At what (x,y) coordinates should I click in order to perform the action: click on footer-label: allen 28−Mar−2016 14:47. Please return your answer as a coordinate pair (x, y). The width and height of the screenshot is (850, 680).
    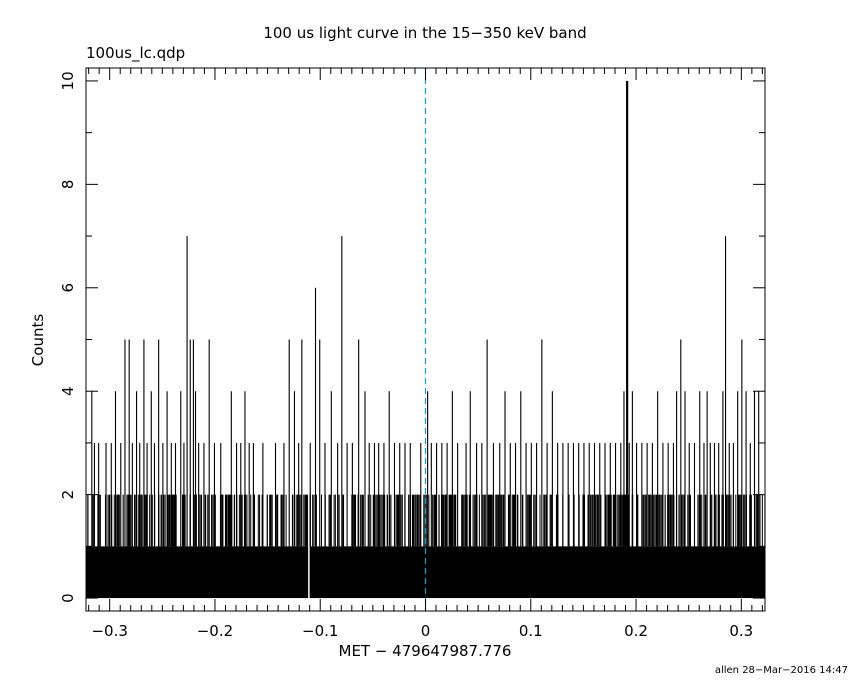
    Looking at the image, I should click on (781, 670).